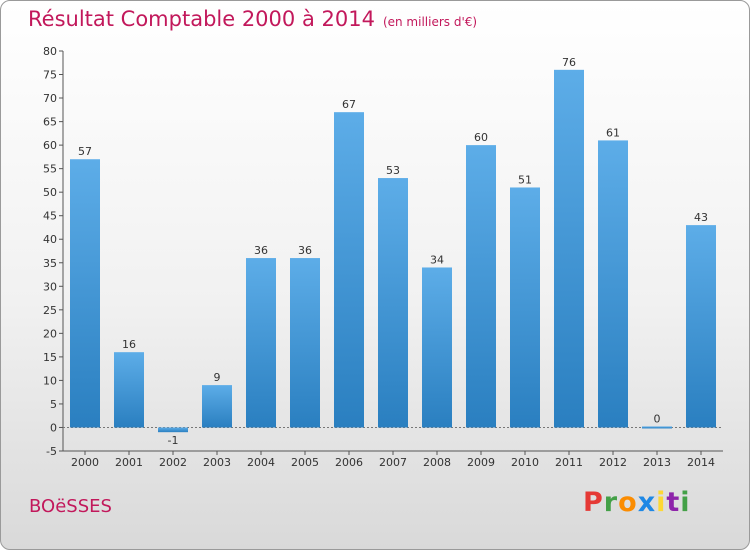 The image size is (750, 550). Describe the element at coordinates (50, 286) in the screenshot. I see `y-tick-label: 30` at that location.